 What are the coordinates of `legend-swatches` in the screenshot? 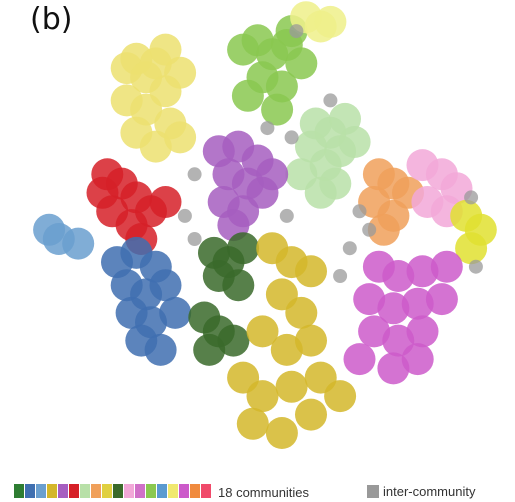 It's located at (113, 492).